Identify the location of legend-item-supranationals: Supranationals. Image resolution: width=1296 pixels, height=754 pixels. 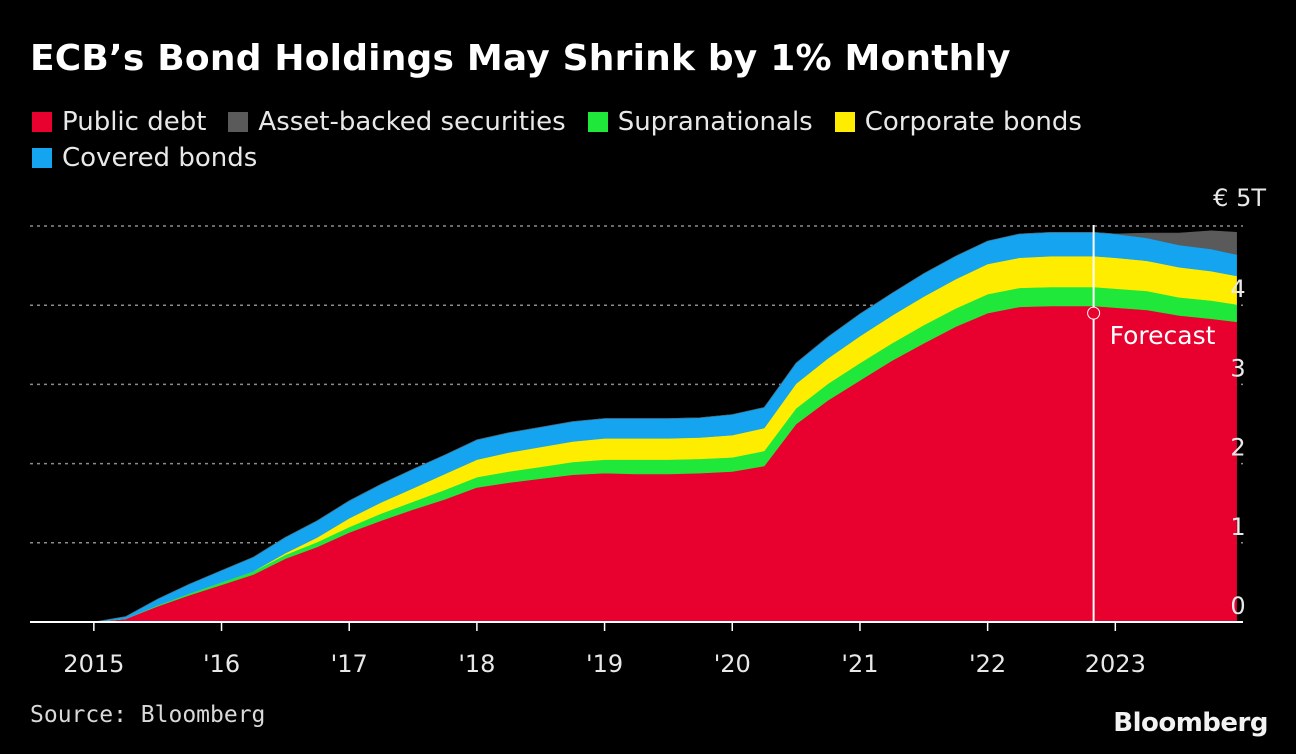
(700, 122).